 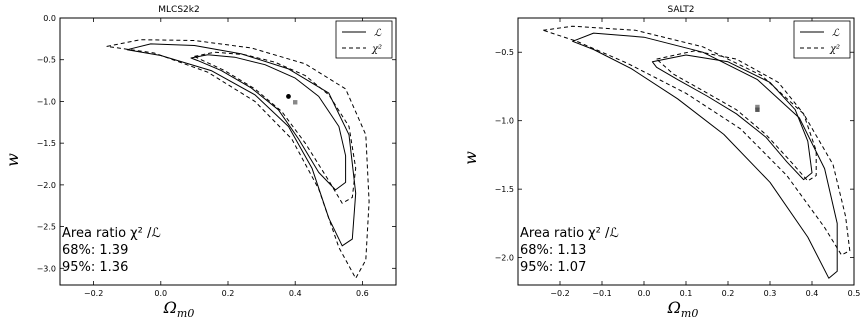 What do you see at coordinates (46, 227) in the screenshot?
I see `y-tick-label: −2.5` at bounding box center [46, 227].